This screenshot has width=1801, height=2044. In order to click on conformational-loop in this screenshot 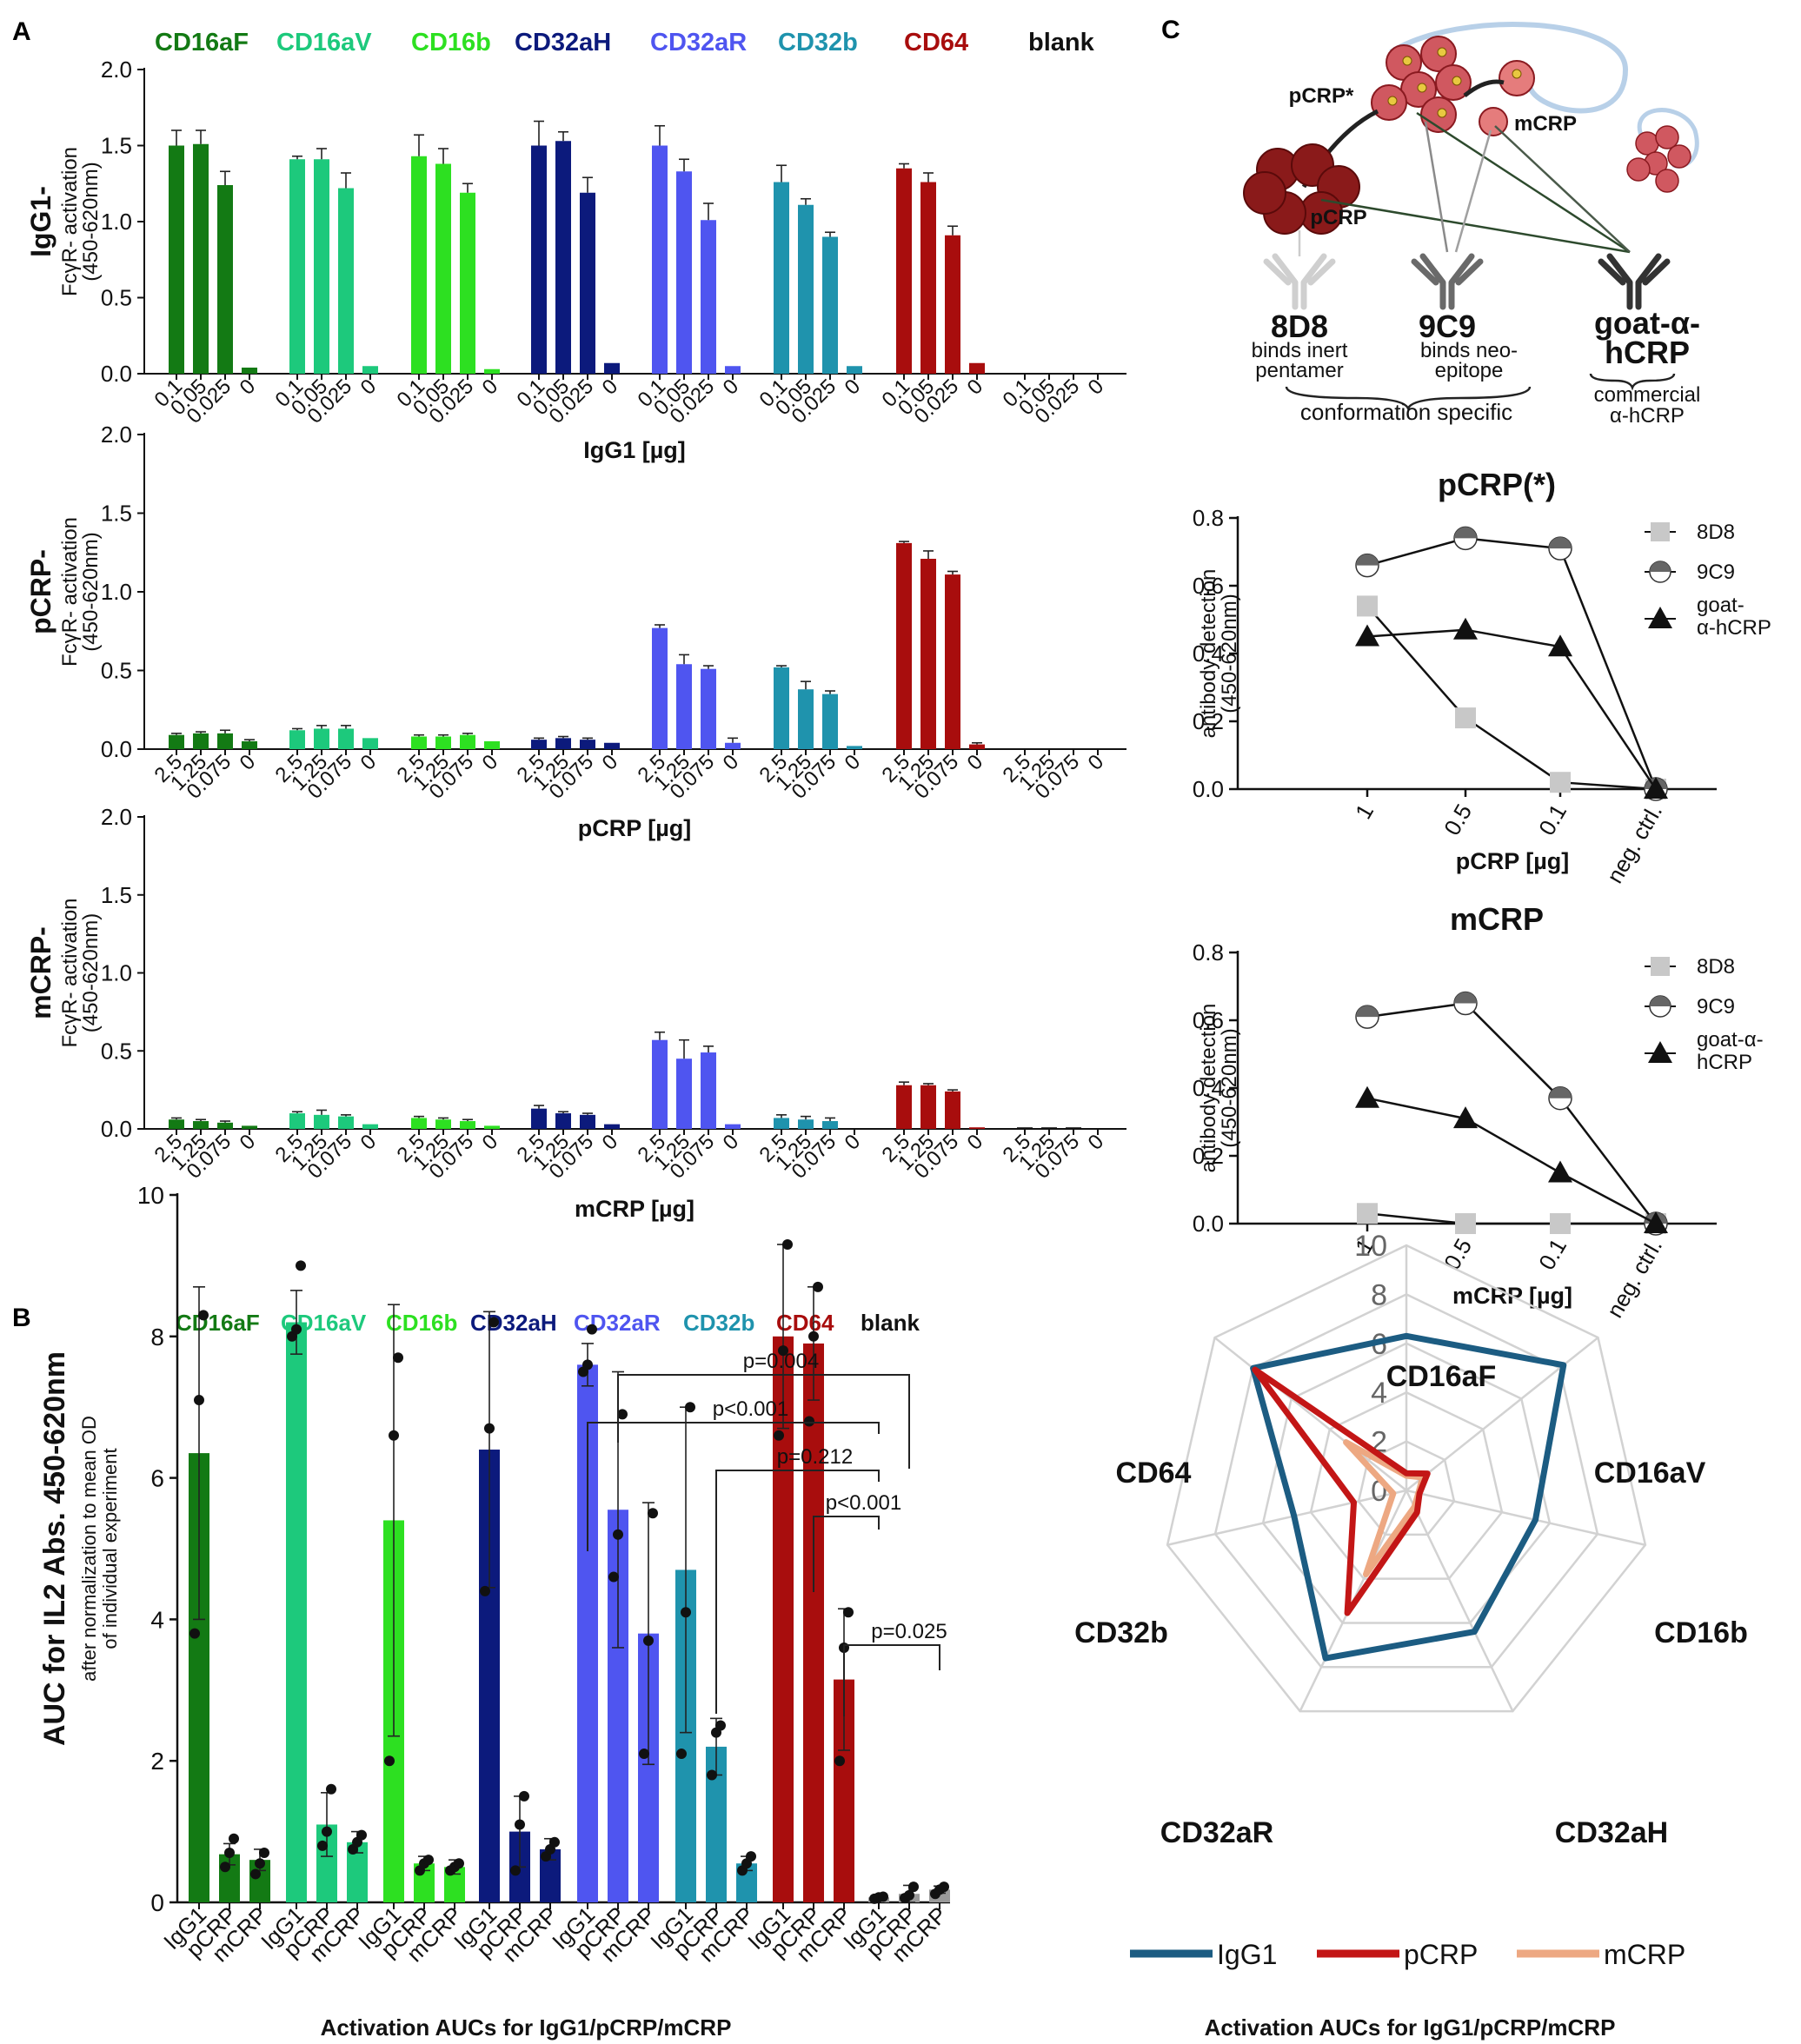, I will do `click(1509, 68)`.